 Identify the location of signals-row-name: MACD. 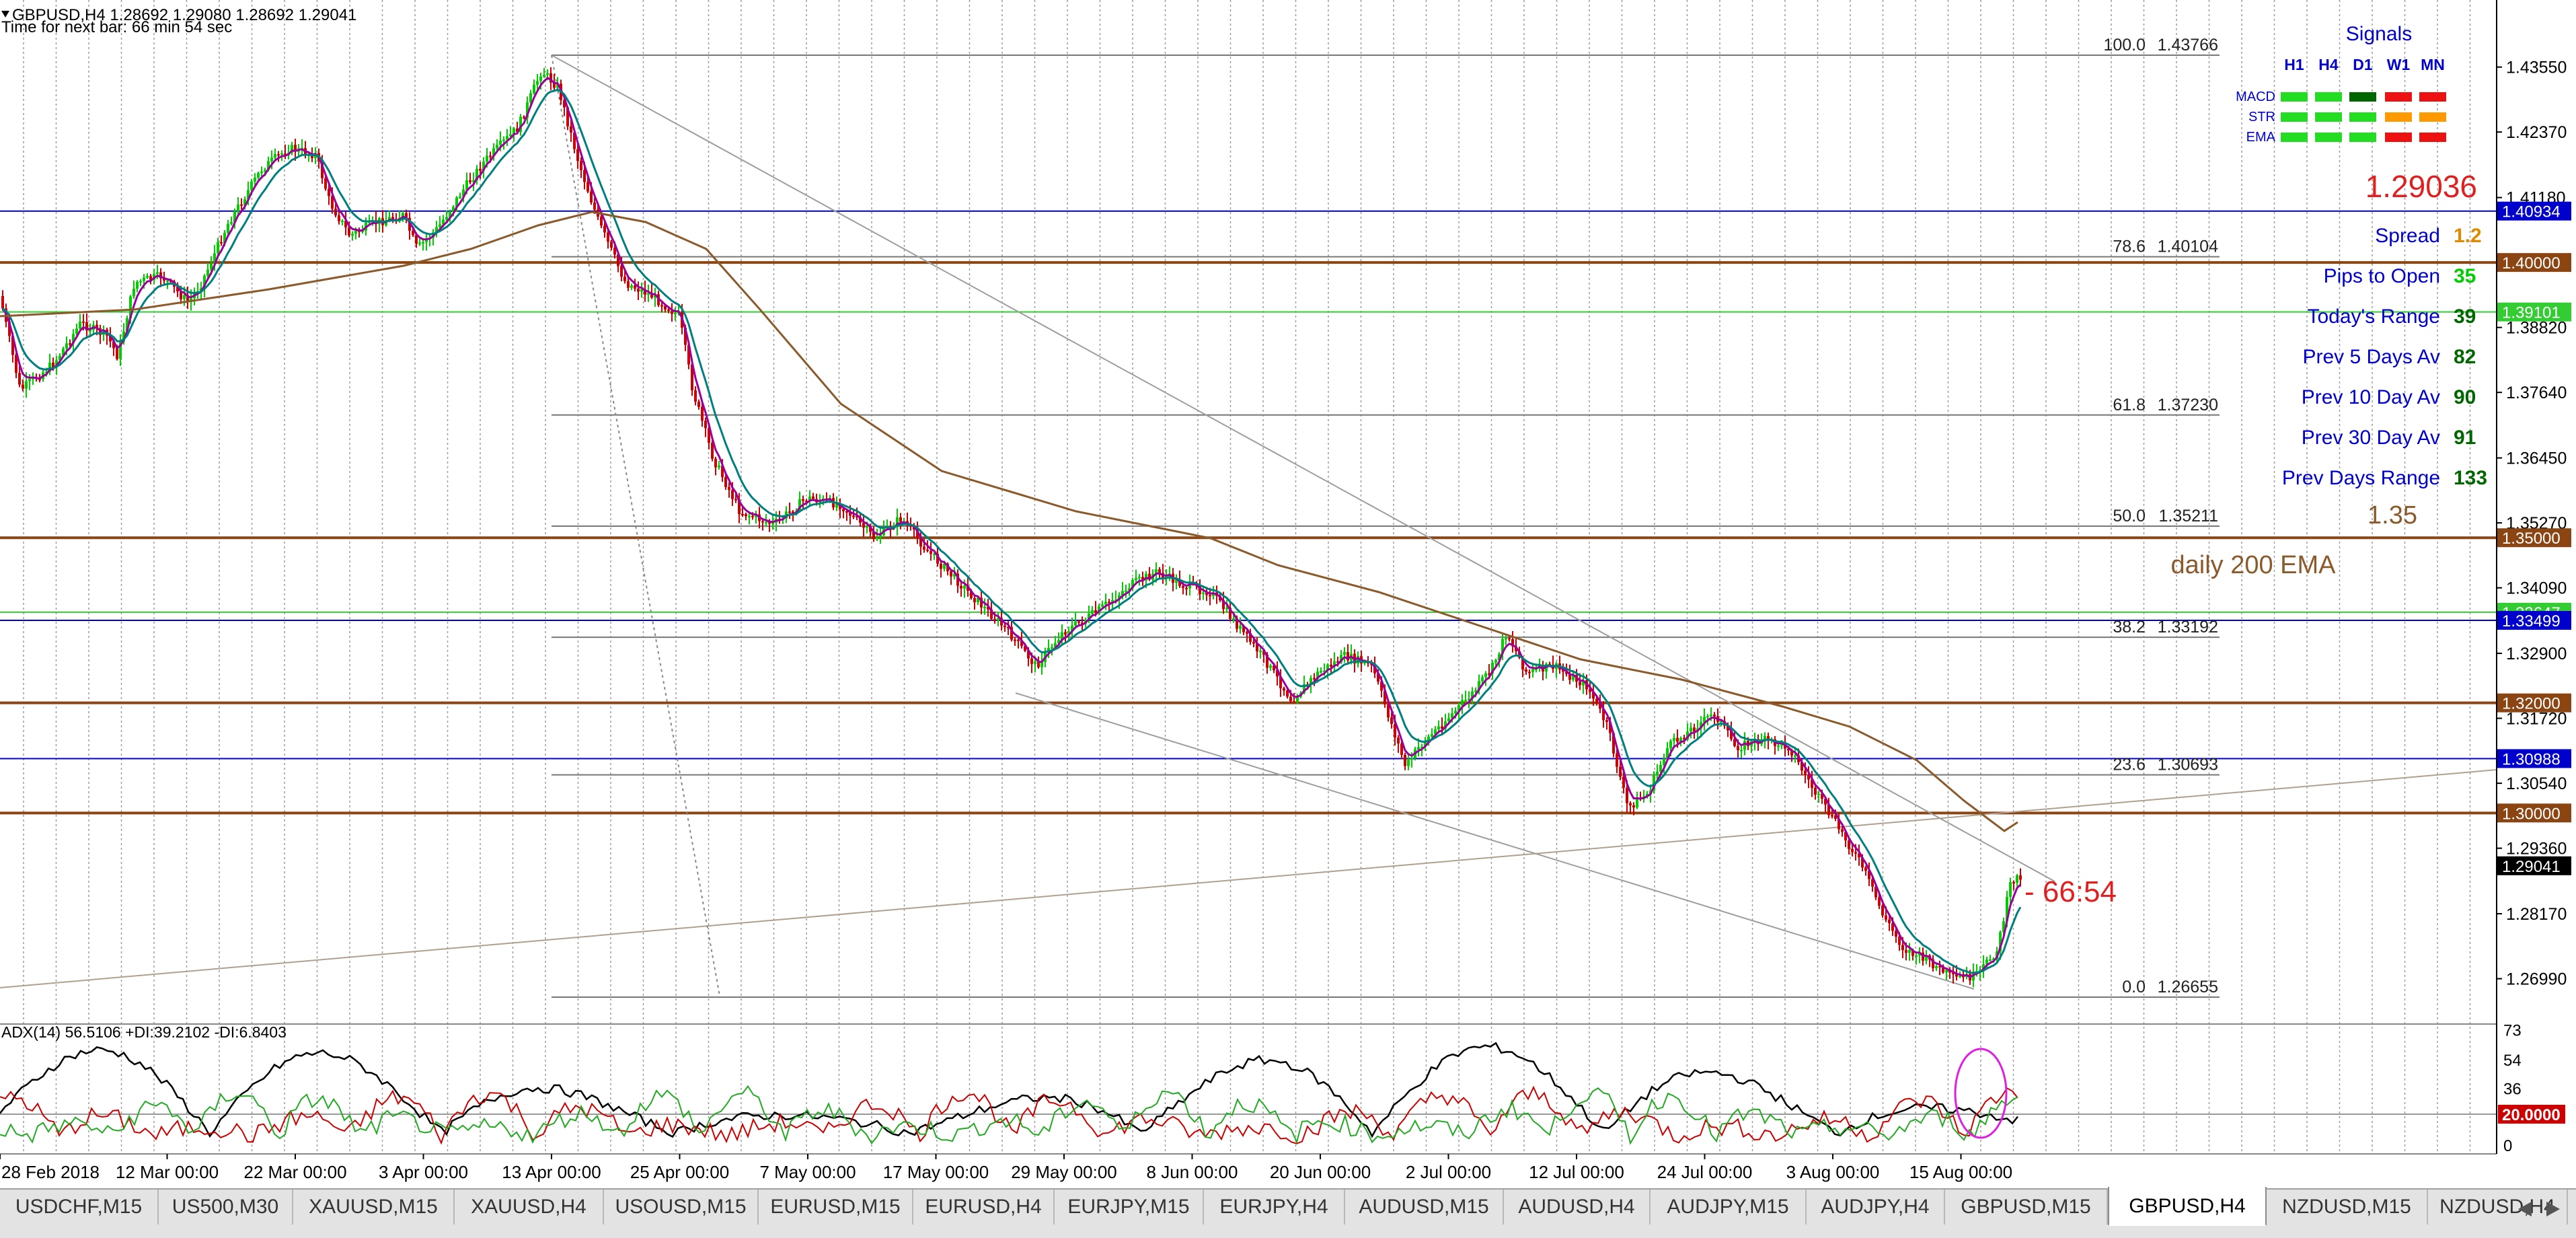
(2255, 96).